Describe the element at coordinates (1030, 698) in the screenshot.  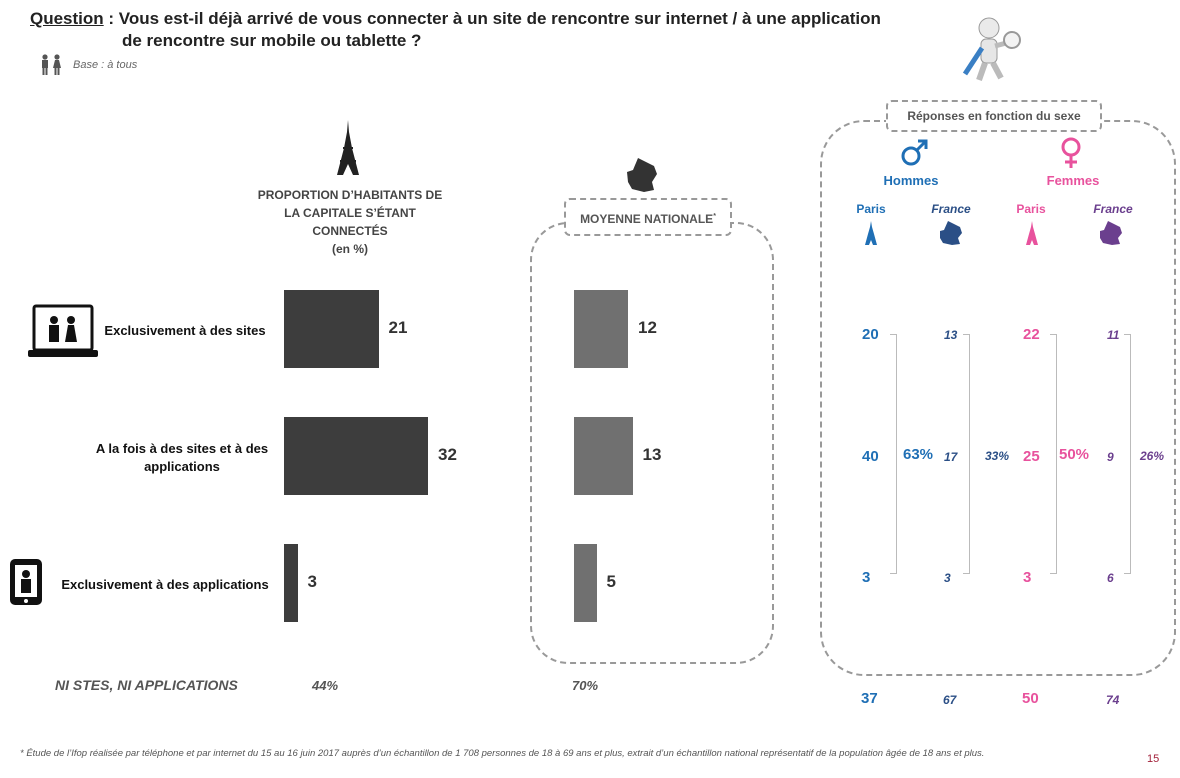
I see `ni-femmes-paris: 50` at that location.